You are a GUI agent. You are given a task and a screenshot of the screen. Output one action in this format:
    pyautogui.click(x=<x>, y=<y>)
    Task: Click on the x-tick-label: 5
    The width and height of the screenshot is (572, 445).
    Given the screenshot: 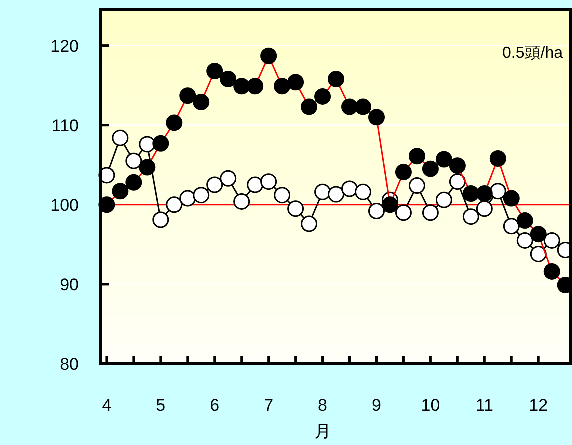 What is the action you would take?
    pyautogui.click(x=161, y=405)
    